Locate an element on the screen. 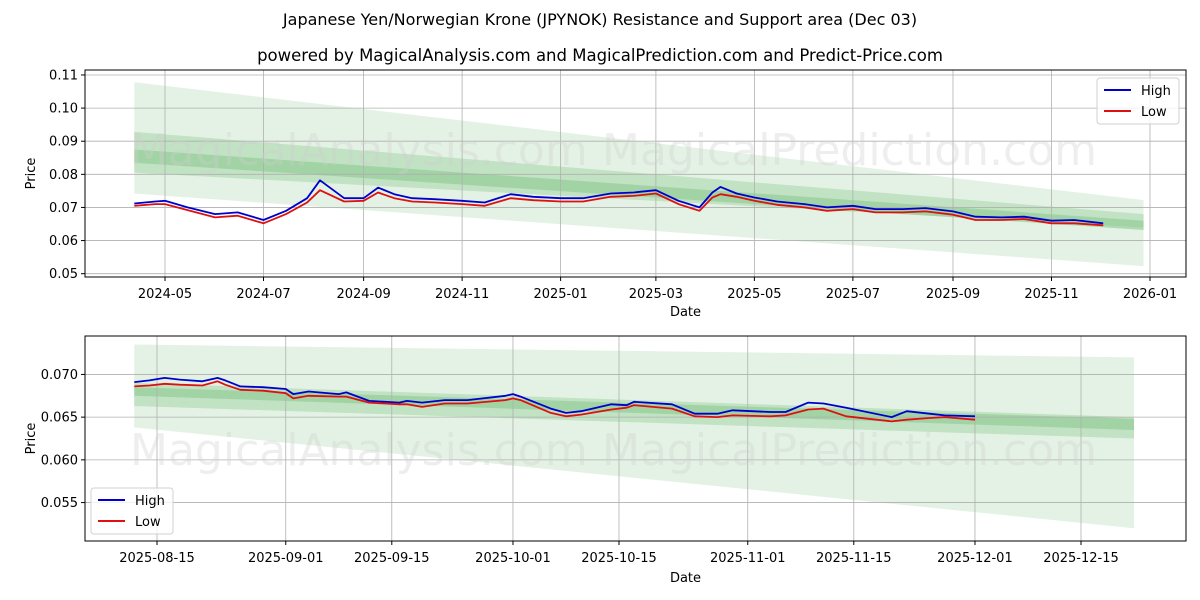  x-tick-label: 2024-11 is located at coordinates (462, 294).